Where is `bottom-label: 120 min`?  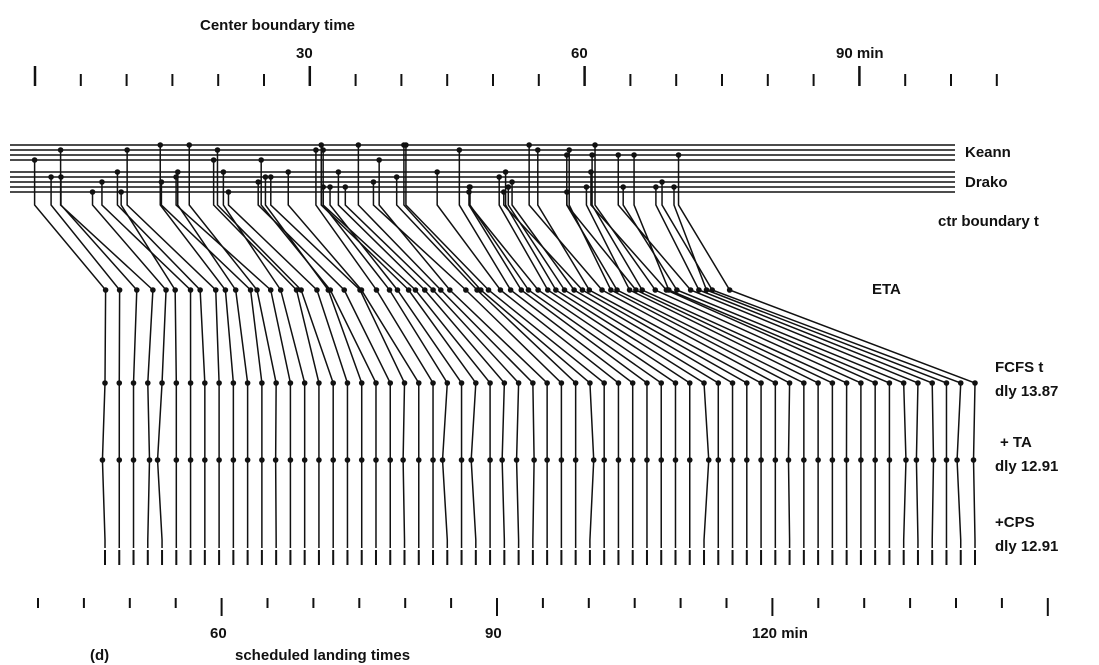
bottom-label: 120 min is located at coordinates (780, 633).